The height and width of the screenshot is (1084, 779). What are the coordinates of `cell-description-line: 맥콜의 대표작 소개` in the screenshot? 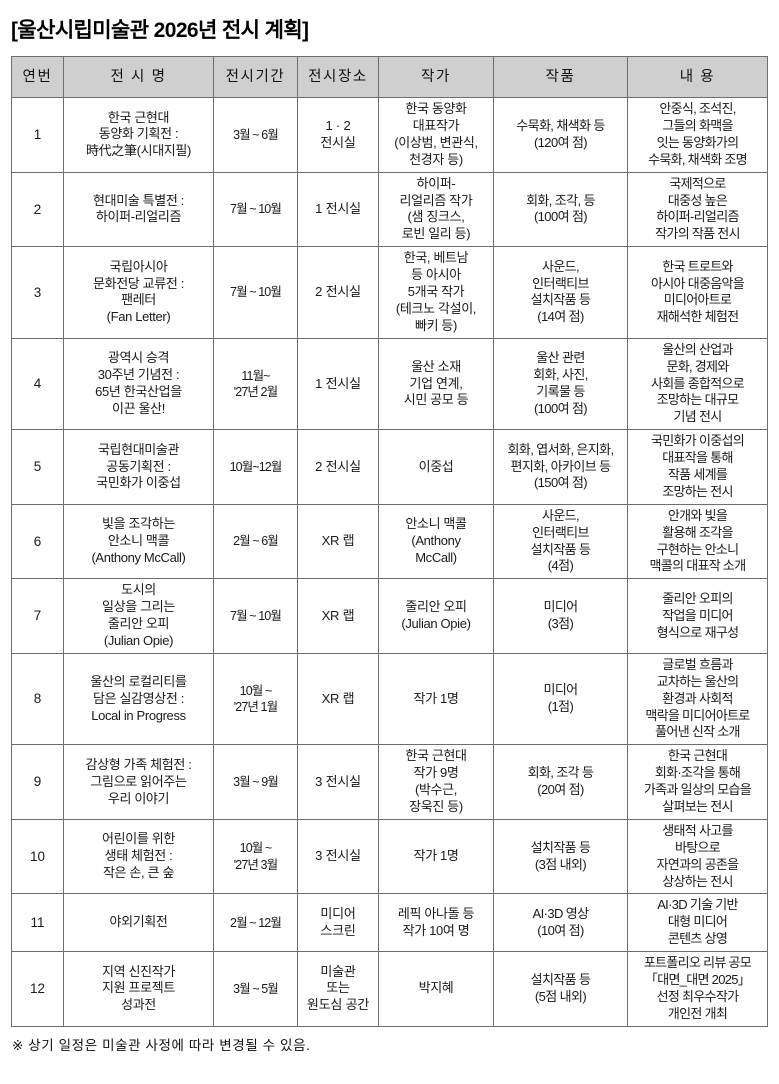 It's located at (698, 566).